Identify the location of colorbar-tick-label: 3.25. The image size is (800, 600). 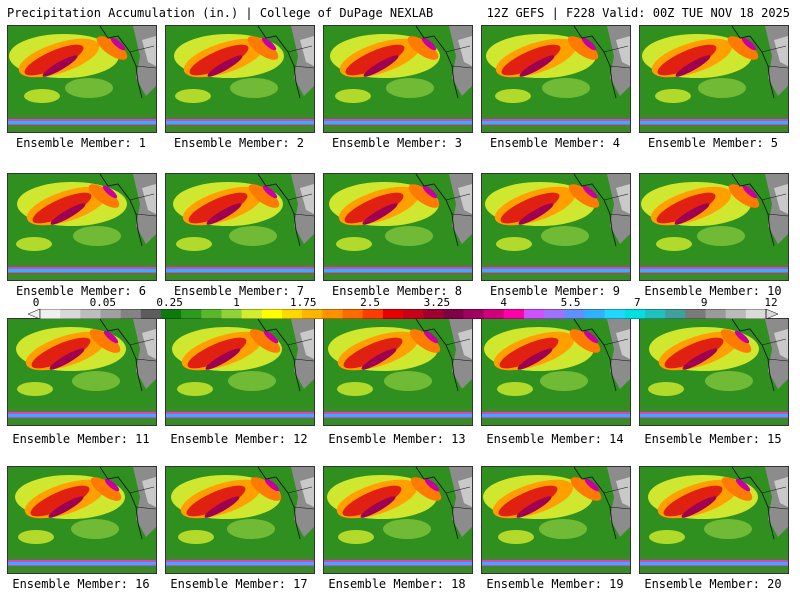
(437, 302).